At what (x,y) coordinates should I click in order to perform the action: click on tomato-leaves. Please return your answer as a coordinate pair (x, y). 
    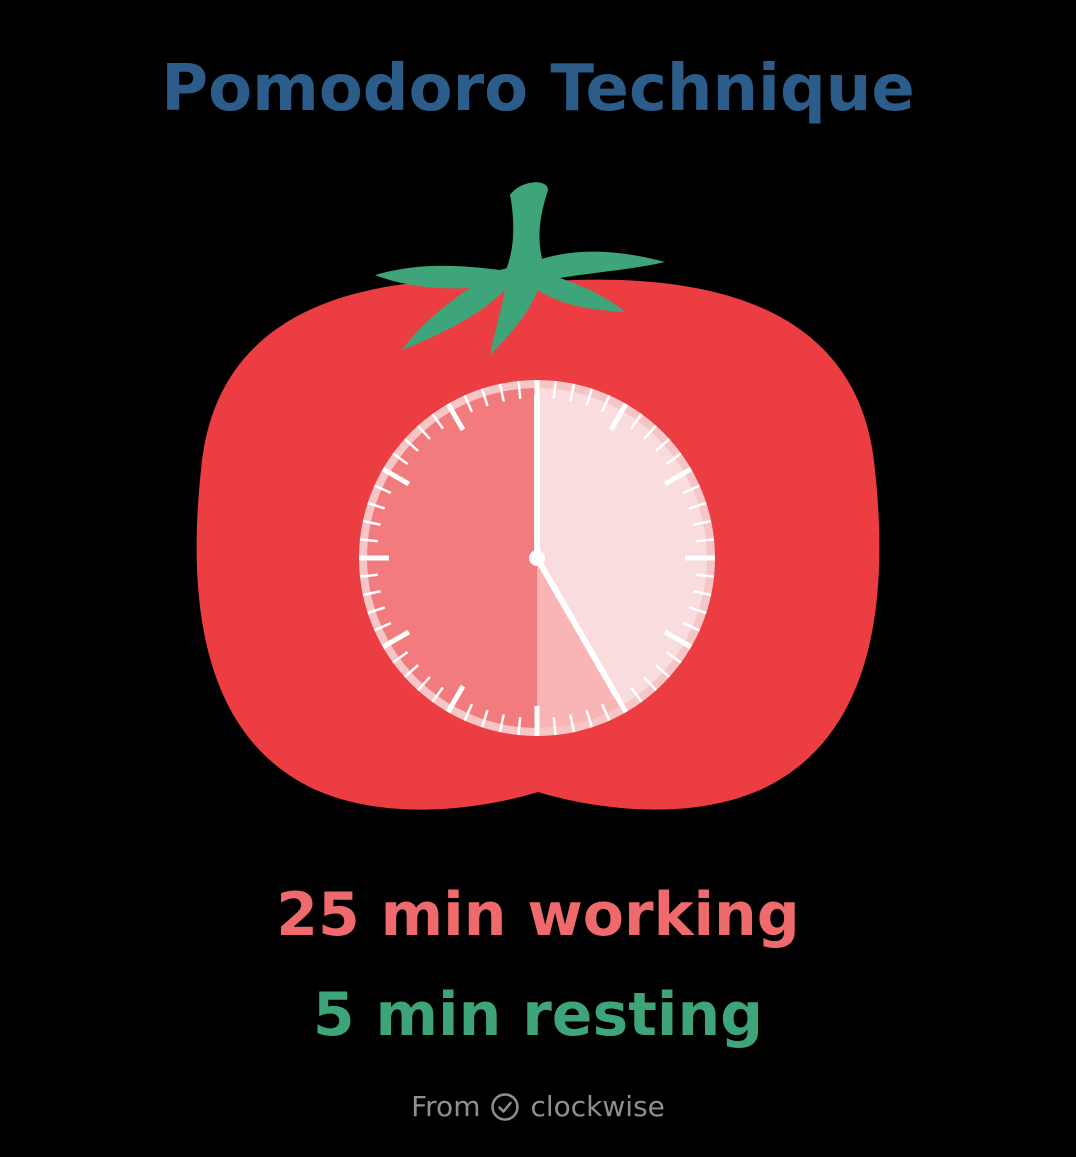
    Looking at the image, I should click on (520, 268).